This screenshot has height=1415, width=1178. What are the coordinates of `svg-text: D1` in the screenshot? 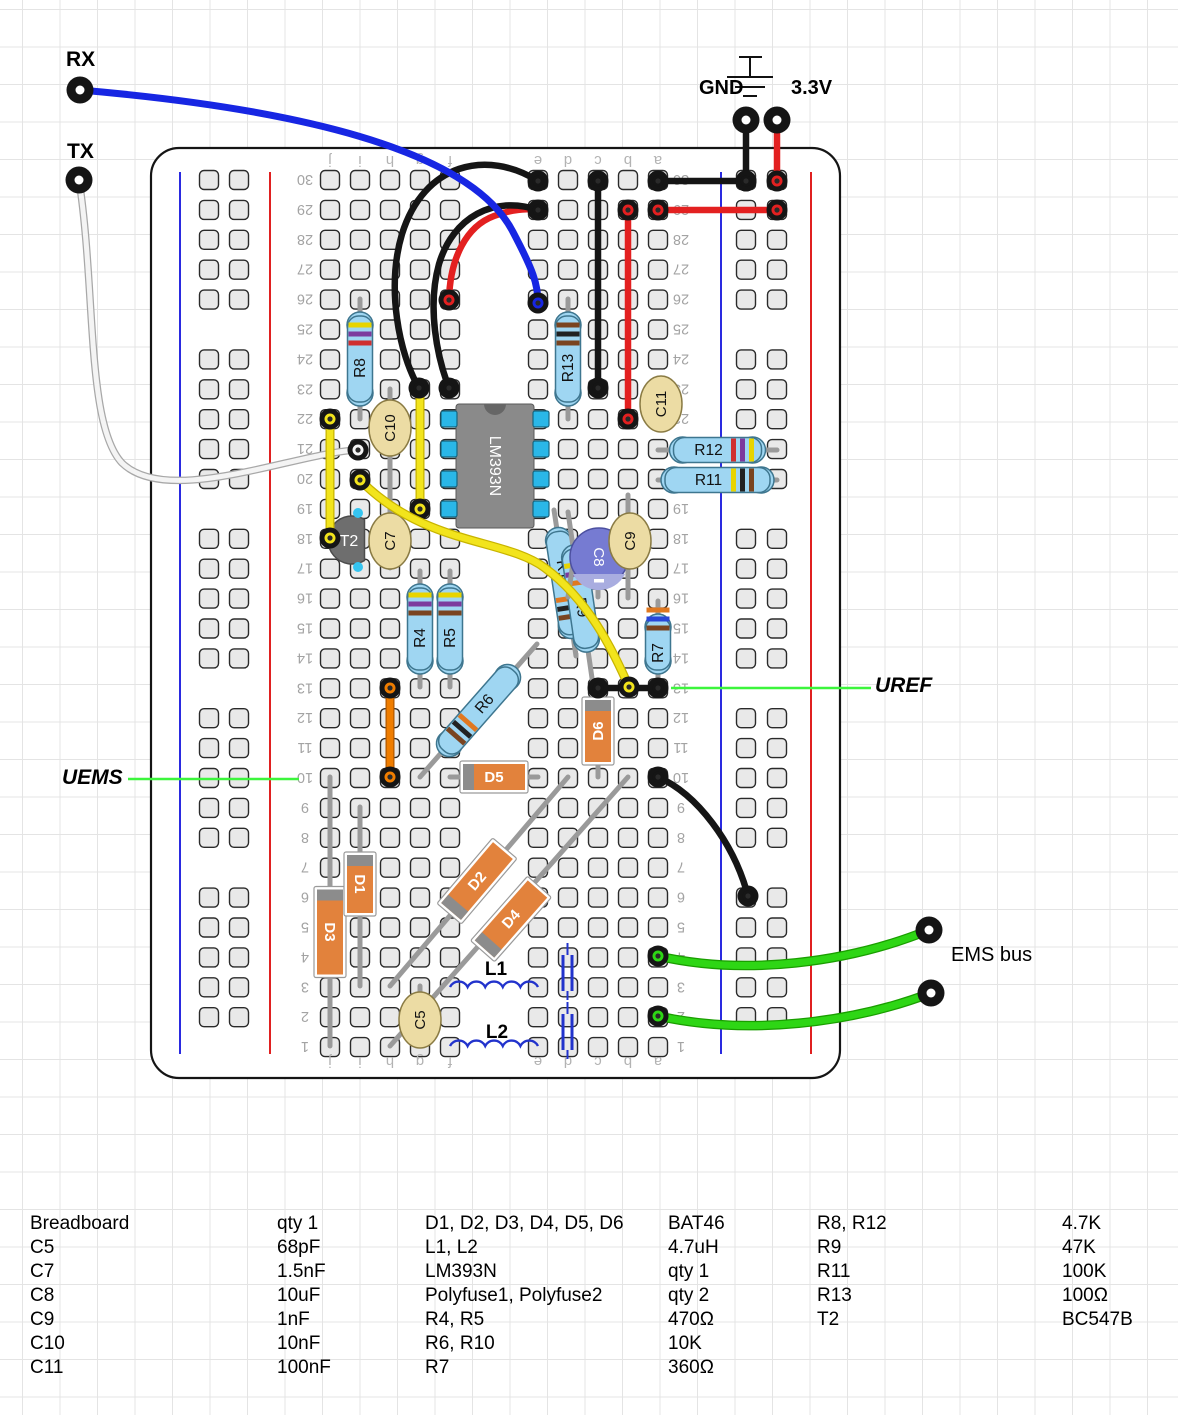 It's located at (359, 883).